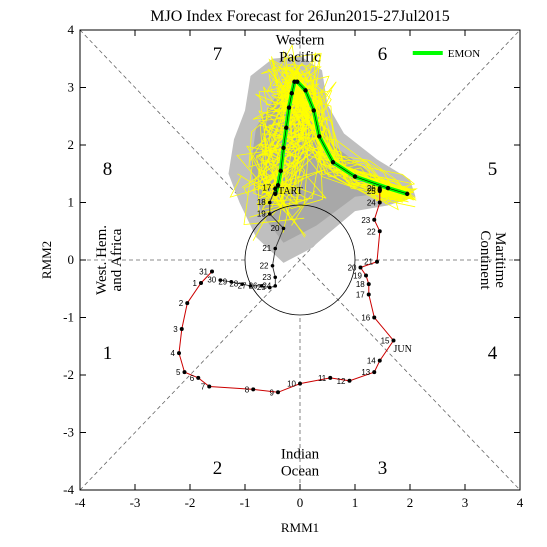 The image size is (547, 547). I want to click on observed-day-label: 11, so click(322, 378).